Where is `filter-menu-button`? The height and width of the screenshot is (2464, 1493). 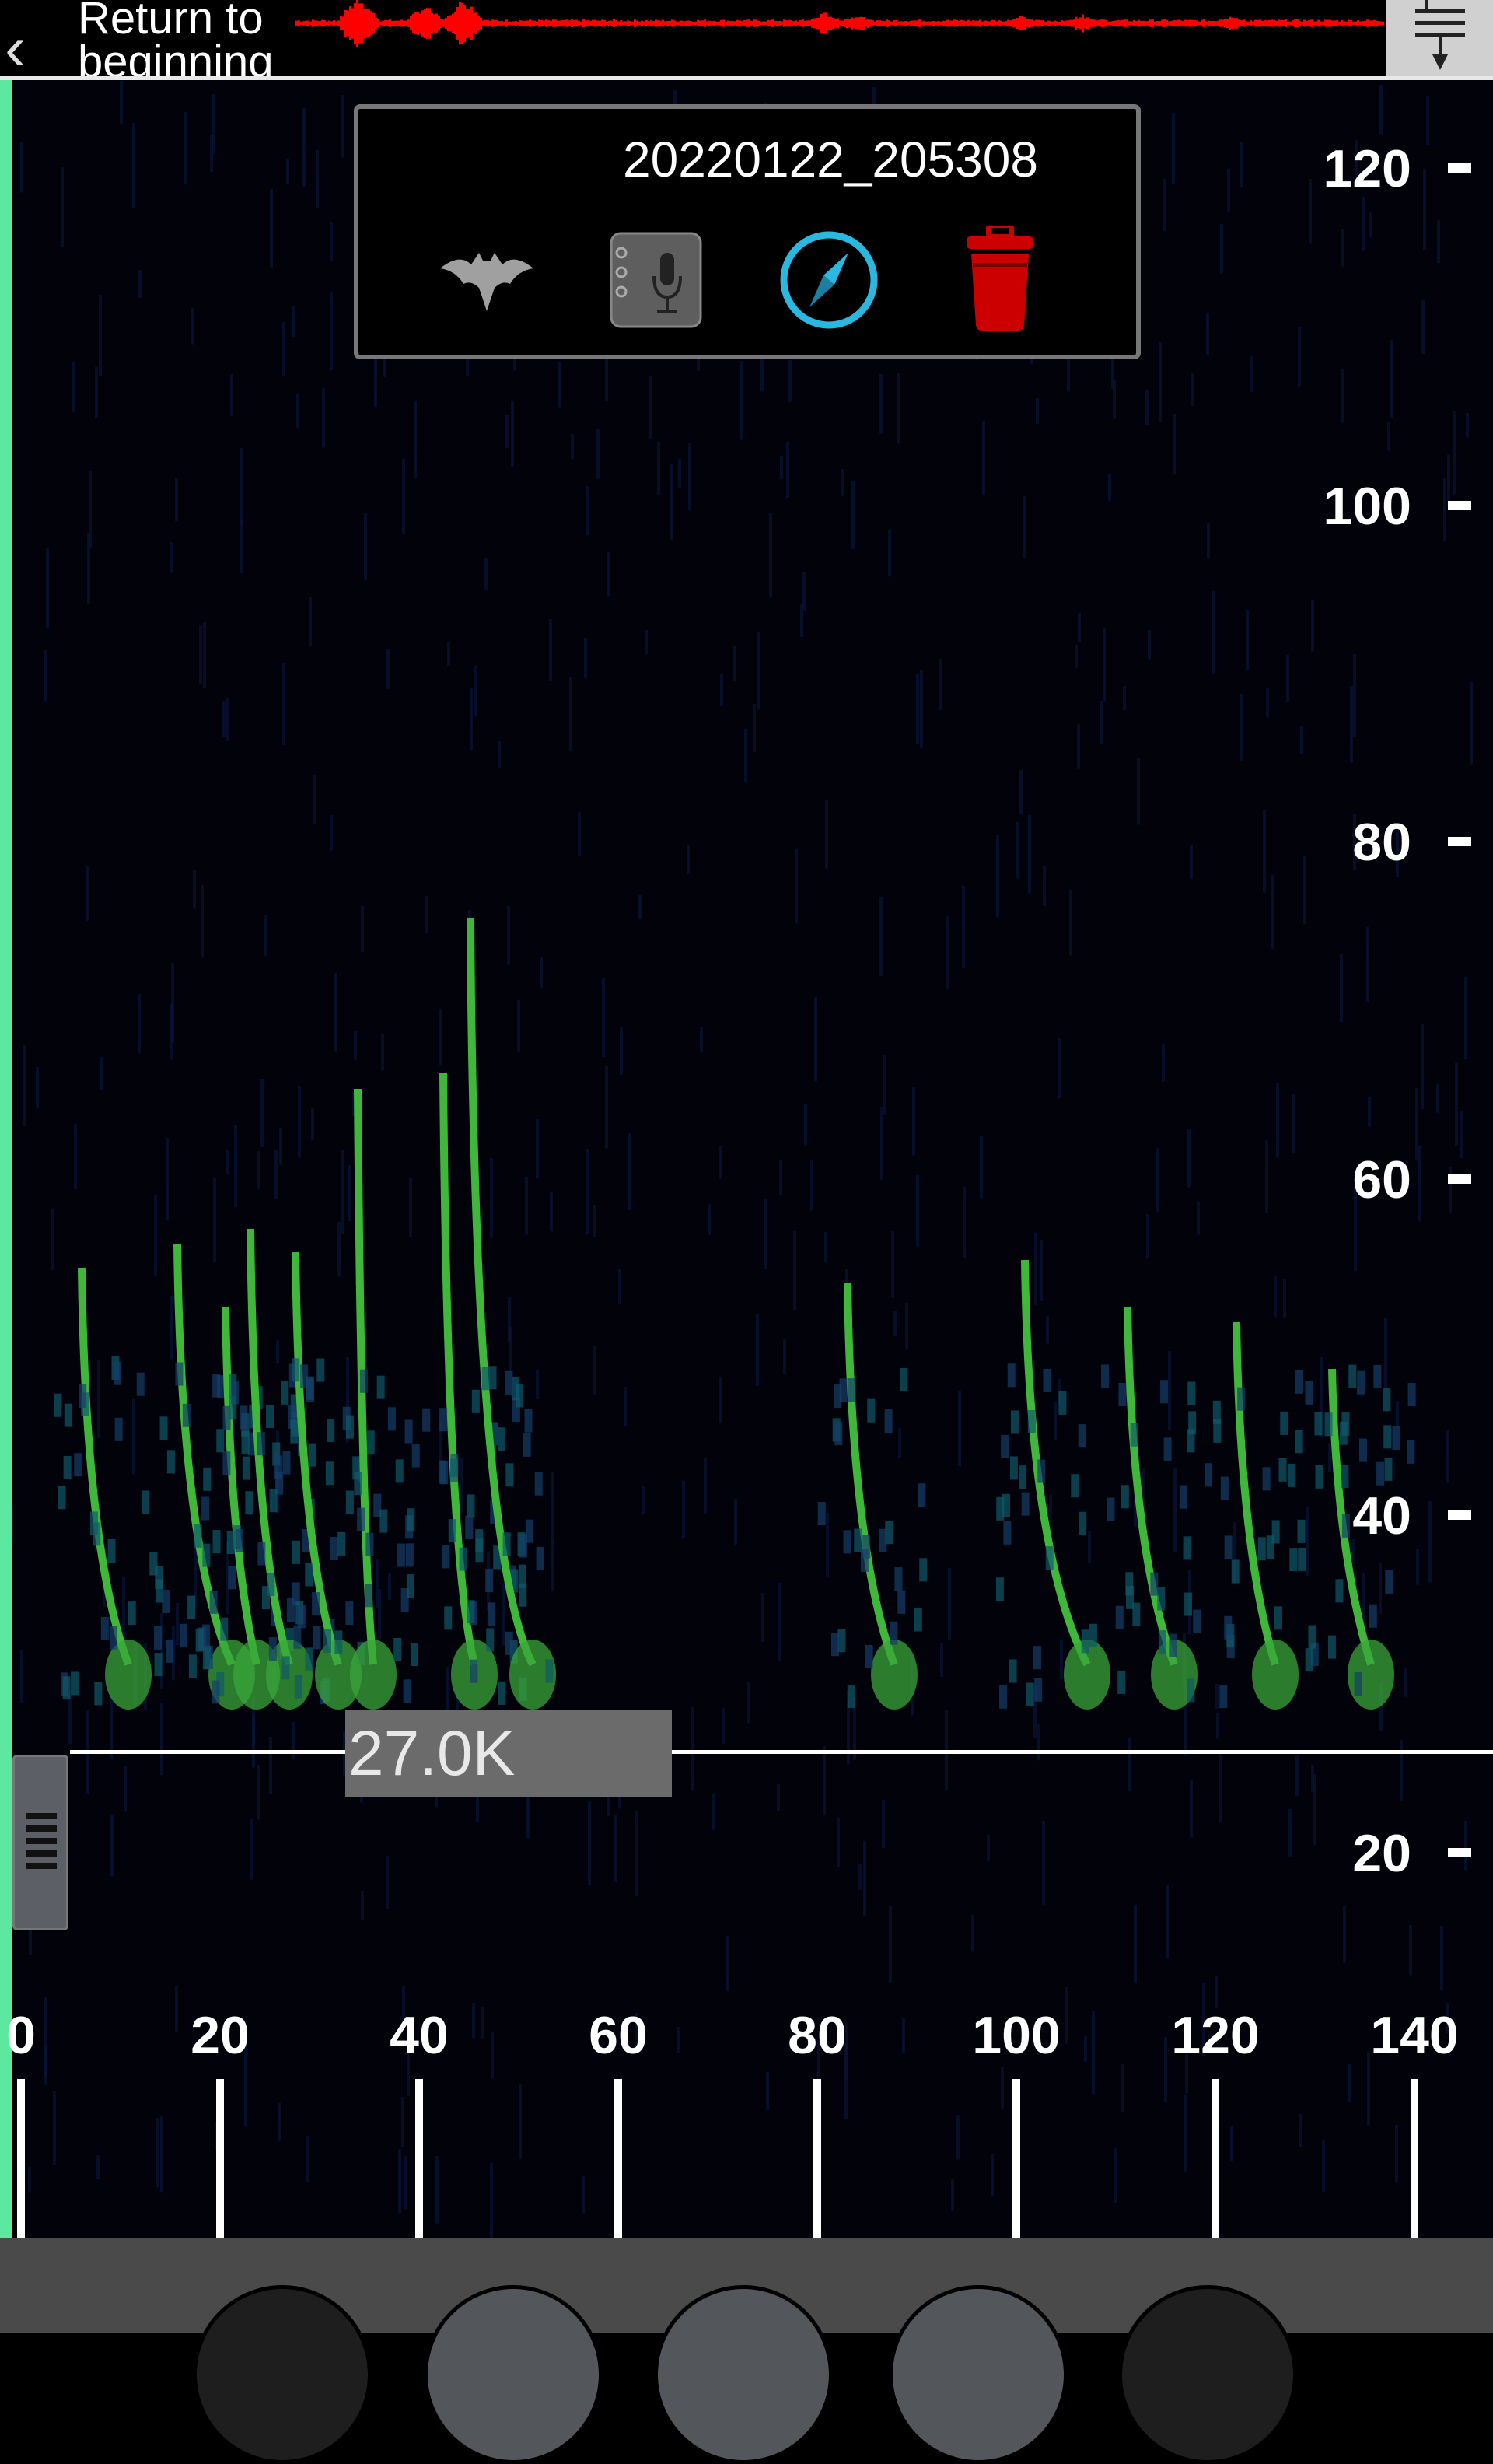
filter-menu-button is located at coordinates (1439, 38).